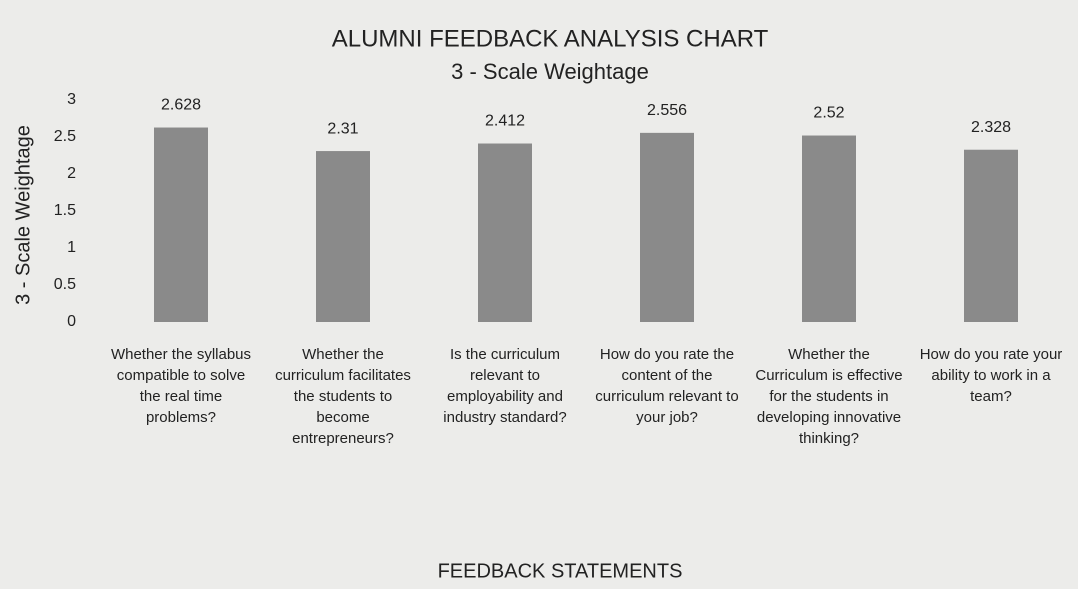 The image size is (1078, 589). What do you see at coordinates (65, 284) in the screenshot?
I see `y-tick-label: 0.5` at bounding box center [65, 284].